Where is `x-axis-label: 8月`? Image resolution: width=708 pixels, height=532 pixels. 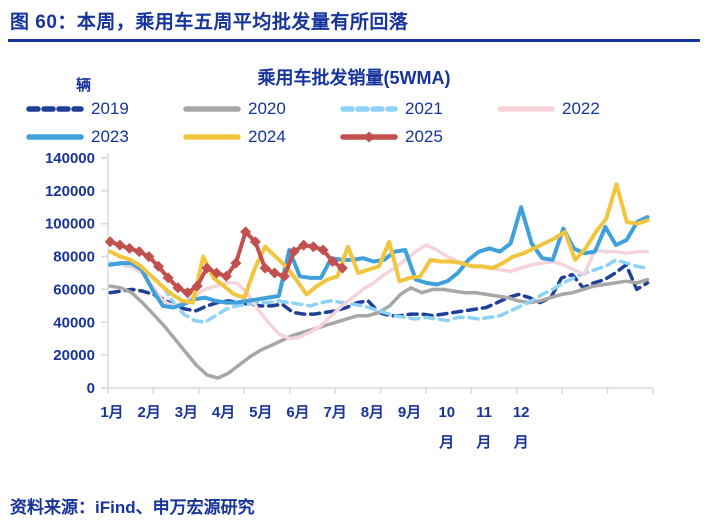 x-axis-label: 8月 is located at coordinates (372, 412).